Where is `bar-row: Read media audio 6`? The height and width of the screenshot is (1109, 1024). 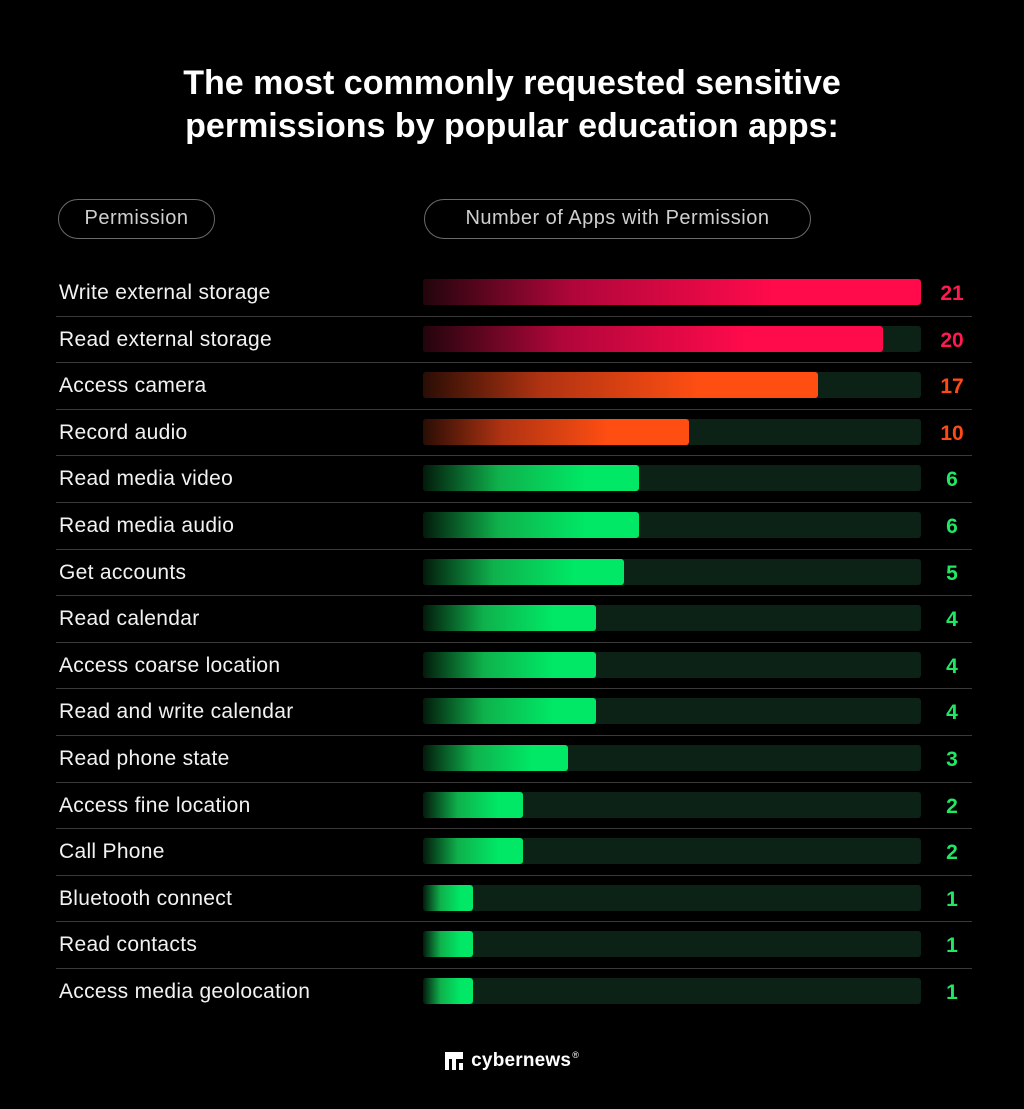 bar-row: Read media audio 6 is located at coordinates (512, 526).